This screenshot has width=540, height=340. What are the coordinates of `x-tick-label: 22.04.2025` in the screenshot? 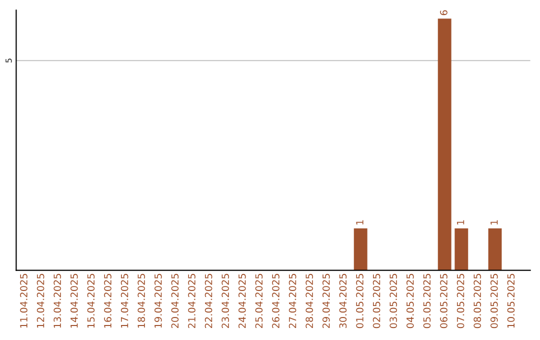 It's located at (208, 301).